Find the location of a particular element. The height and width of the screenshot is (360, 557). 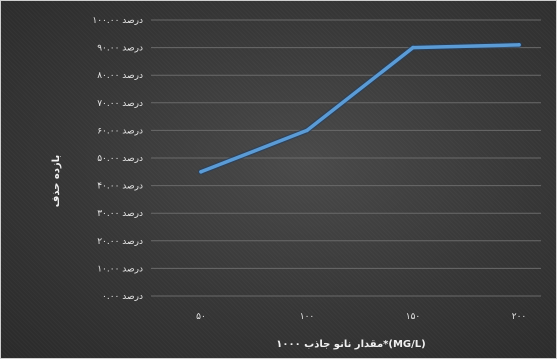

y-tick-label: درصد ۰.۰۰ is located at coordinates (122, 297).